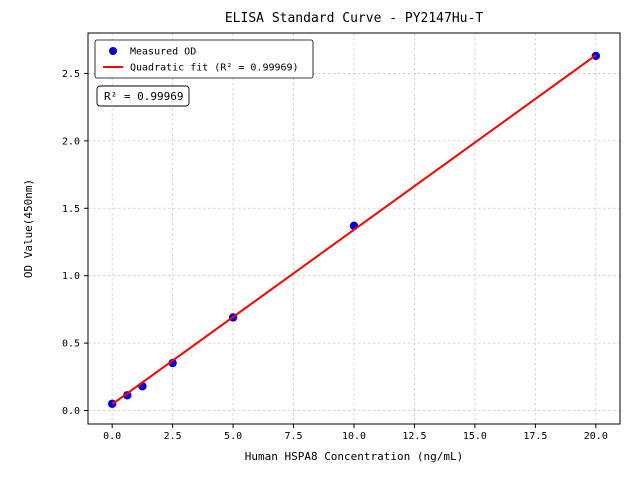 This screenshot has height=484, width=640. What do you see at coordinates (214, 68) in the screenshot?
I see `legend-label: Quadratic fit (R² = 0.99969)` at bounding box center [214, 68].